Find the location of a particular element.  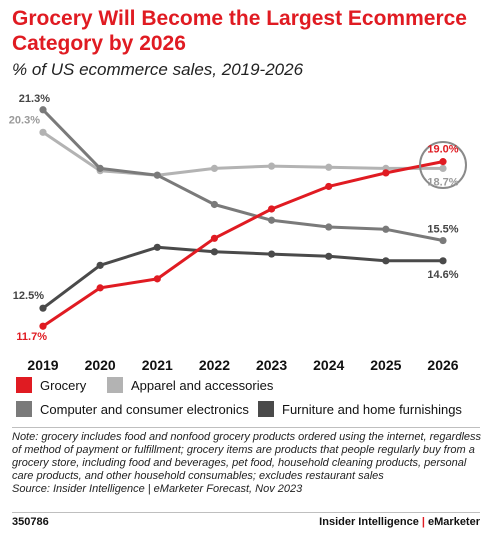

highlight-circle is located at coordinates (443, 165).